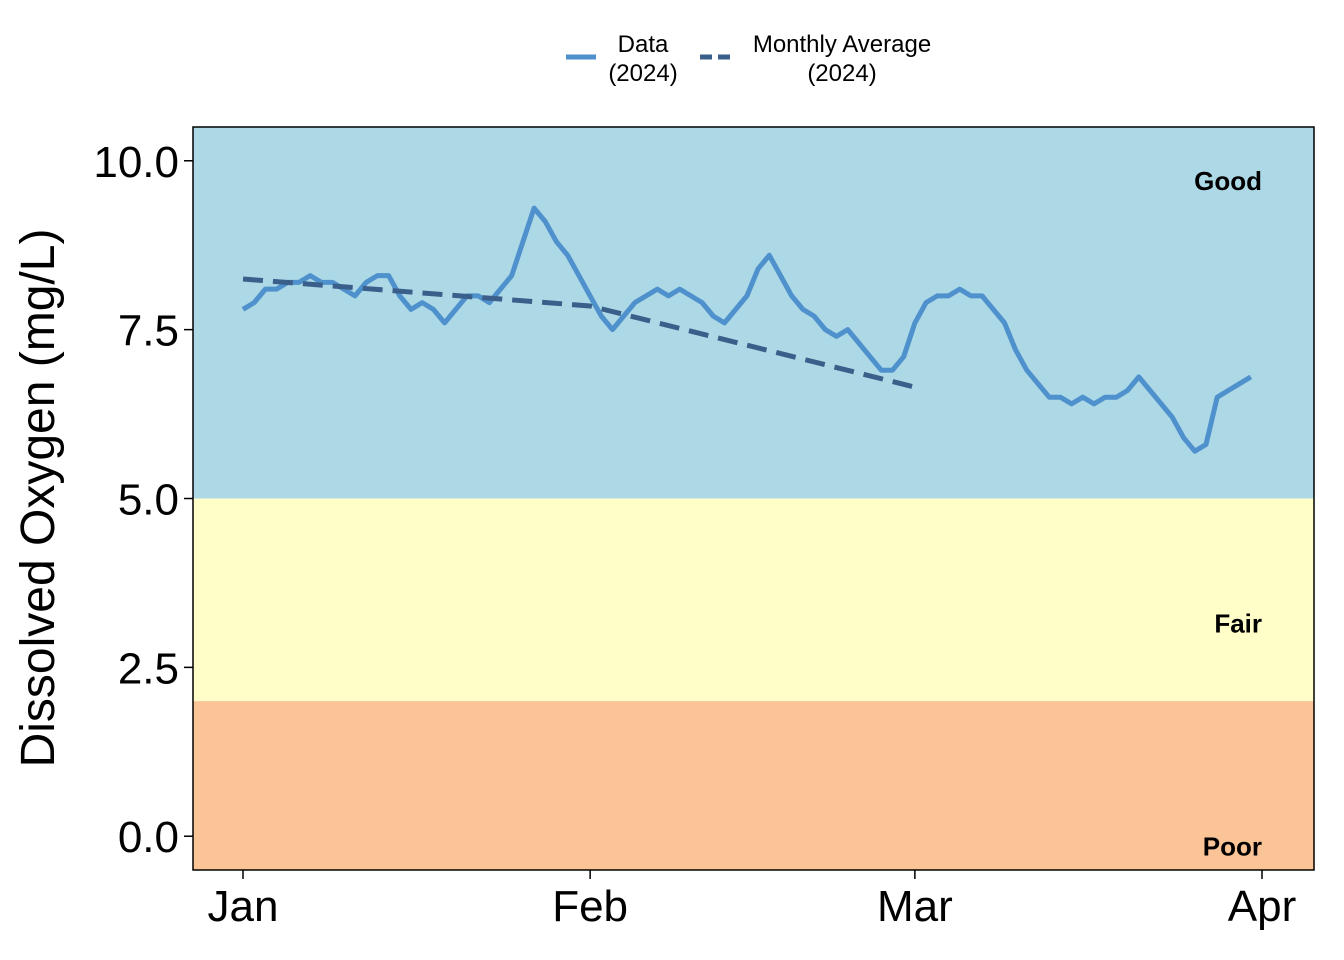 This screenshot has height=960, width=1344. Describe the element at coordinates (1232, 846) in the screenshot. I see `band-label-poor: Poor` at that location.